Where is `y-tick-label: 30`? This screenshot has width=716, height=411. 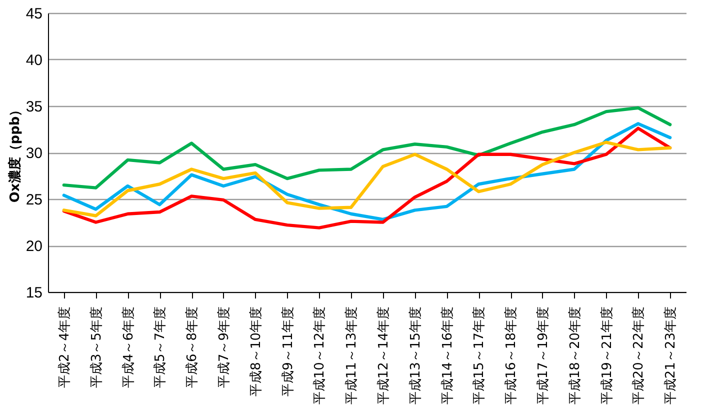 y-tick-label: 30 is located at coordinates (34, 153).